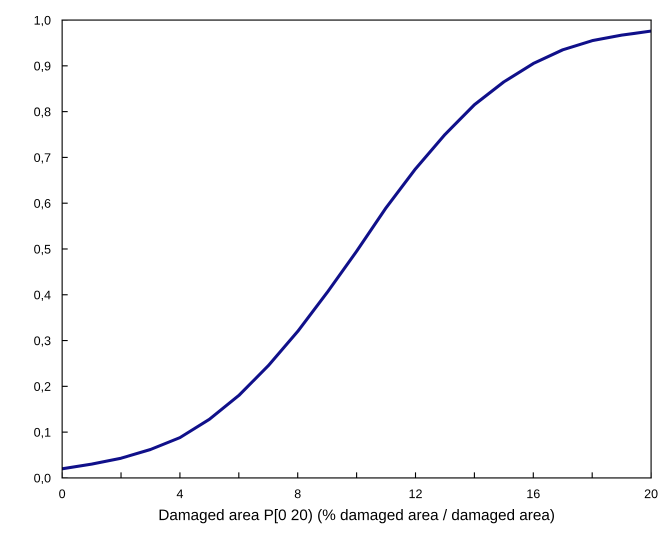 Image resolution: width=661 pixels, height=557 pixels. I want to click on y-tick-label: 0,1, so click(42, 433).